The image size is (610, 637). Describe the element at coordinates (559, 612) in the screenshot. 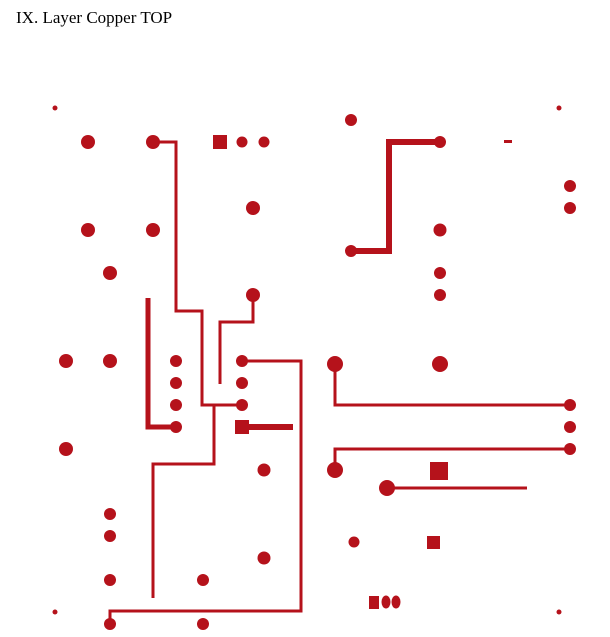

I see `fiducial-bottom-right` at that location.